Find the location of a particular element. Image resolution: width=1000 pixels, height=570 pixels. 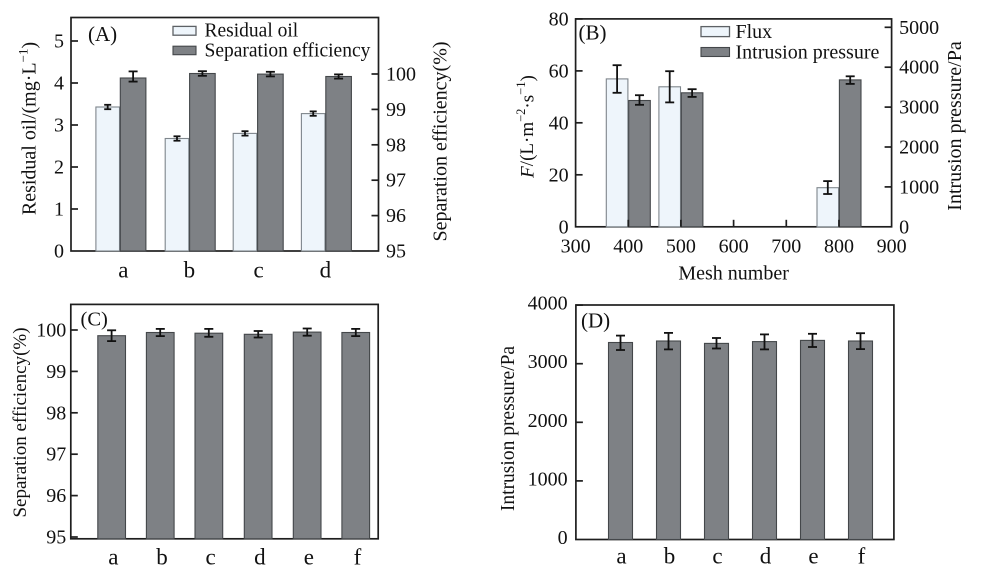

svg-text: 80 is located at coordinates (559, 19).